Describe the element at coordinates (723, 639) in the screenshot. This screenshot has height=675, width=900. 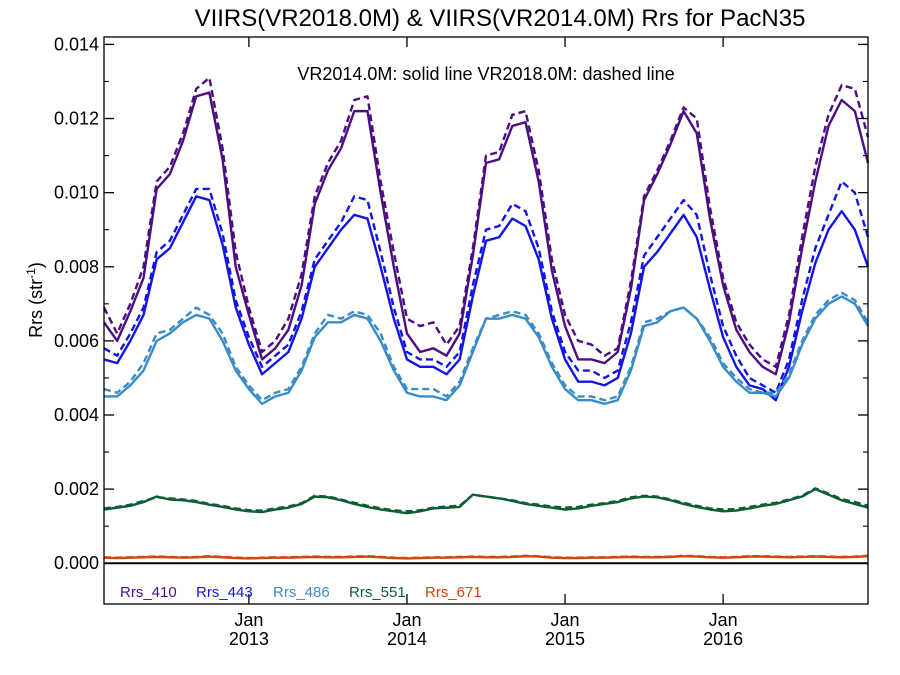
I see `x-tick-year-label: 2016` at that location.